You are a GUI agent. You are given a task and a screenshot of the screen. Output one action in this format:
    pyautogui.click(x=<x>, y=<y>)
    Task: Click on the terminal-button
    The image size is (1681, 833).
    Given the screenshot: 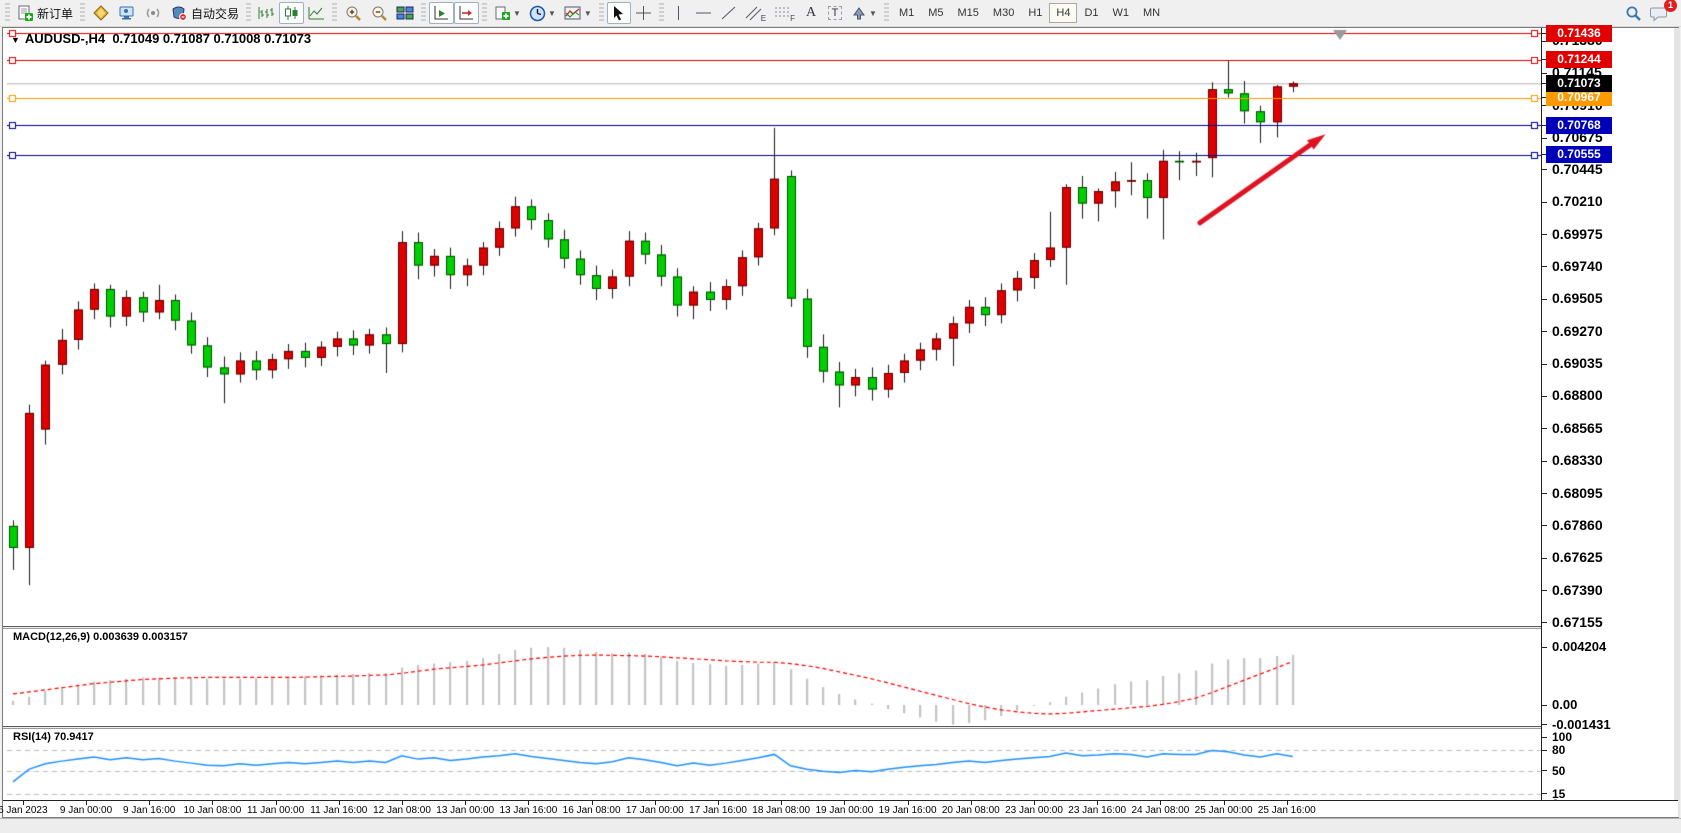 What is the action you would take?
    pyautogui.click(x=127, y=13)
    